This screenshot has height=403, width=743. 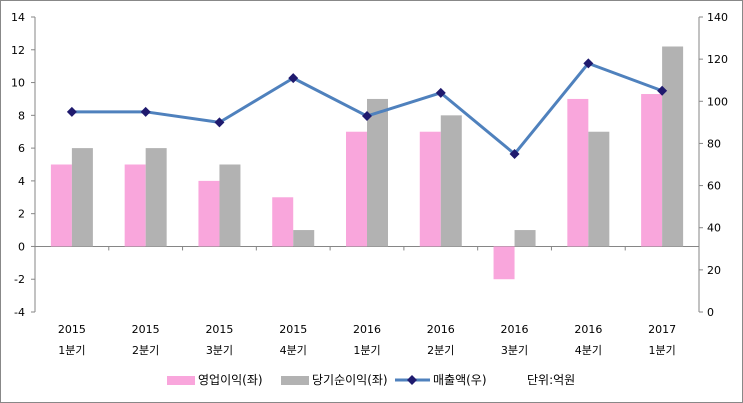 What do you see at coordinates (717, 101) in the screenshot?
I see `right-tick-label: 100` at bounding box center [717, 101].